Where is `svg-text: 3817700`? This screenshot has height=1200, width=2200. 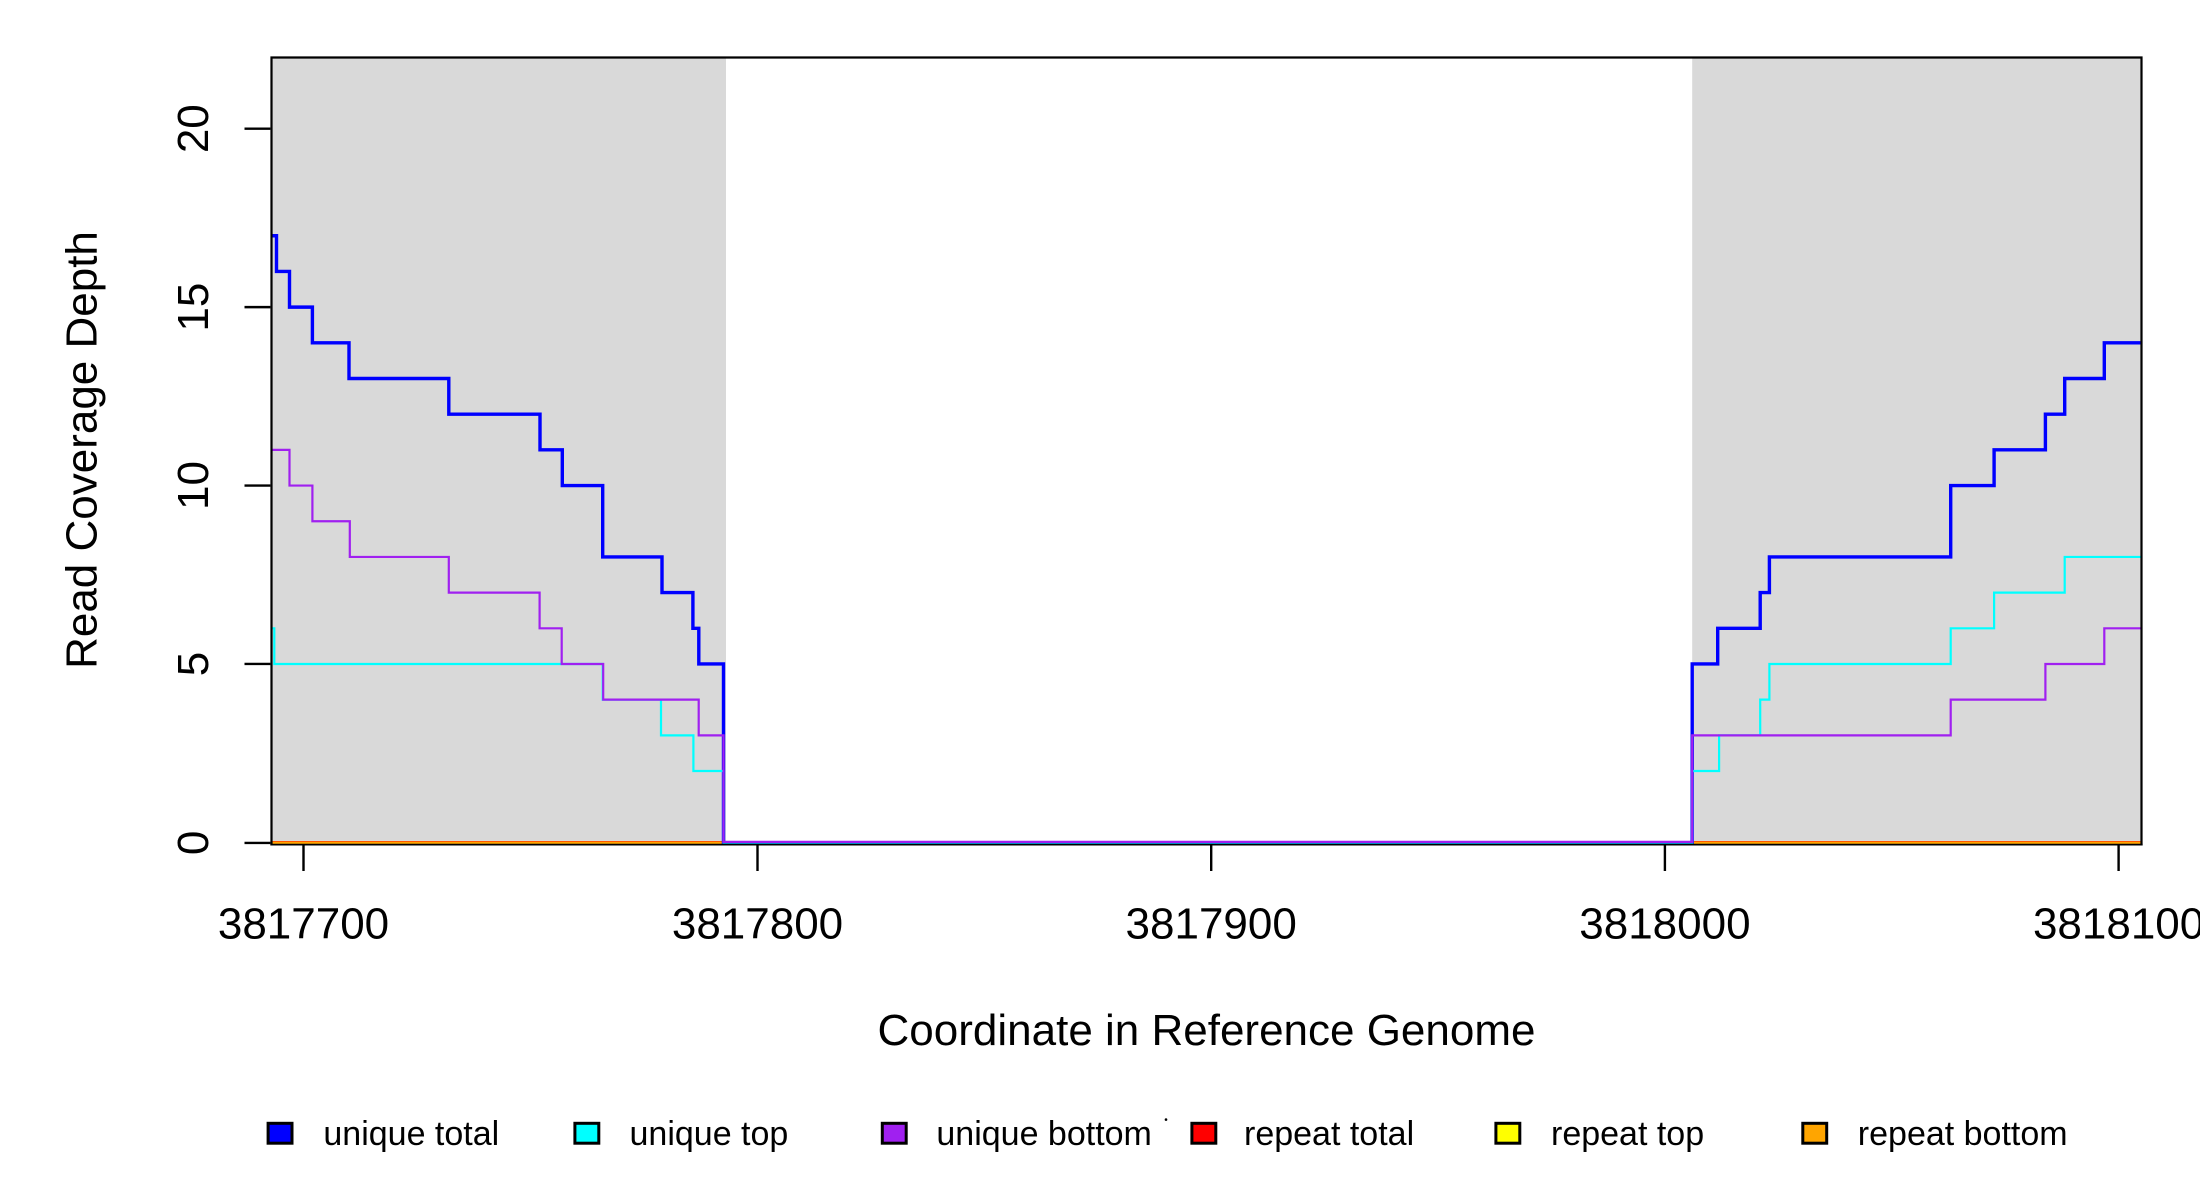 svg-text: 3817700 is located at coordinates (303, 924).